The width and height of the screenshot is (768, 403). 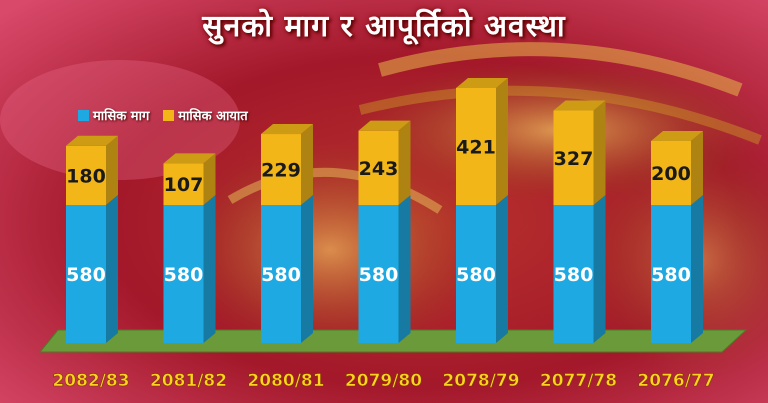 I want to click on legend: मासिक माग मासिक आयात, so click(x=163, y=115).